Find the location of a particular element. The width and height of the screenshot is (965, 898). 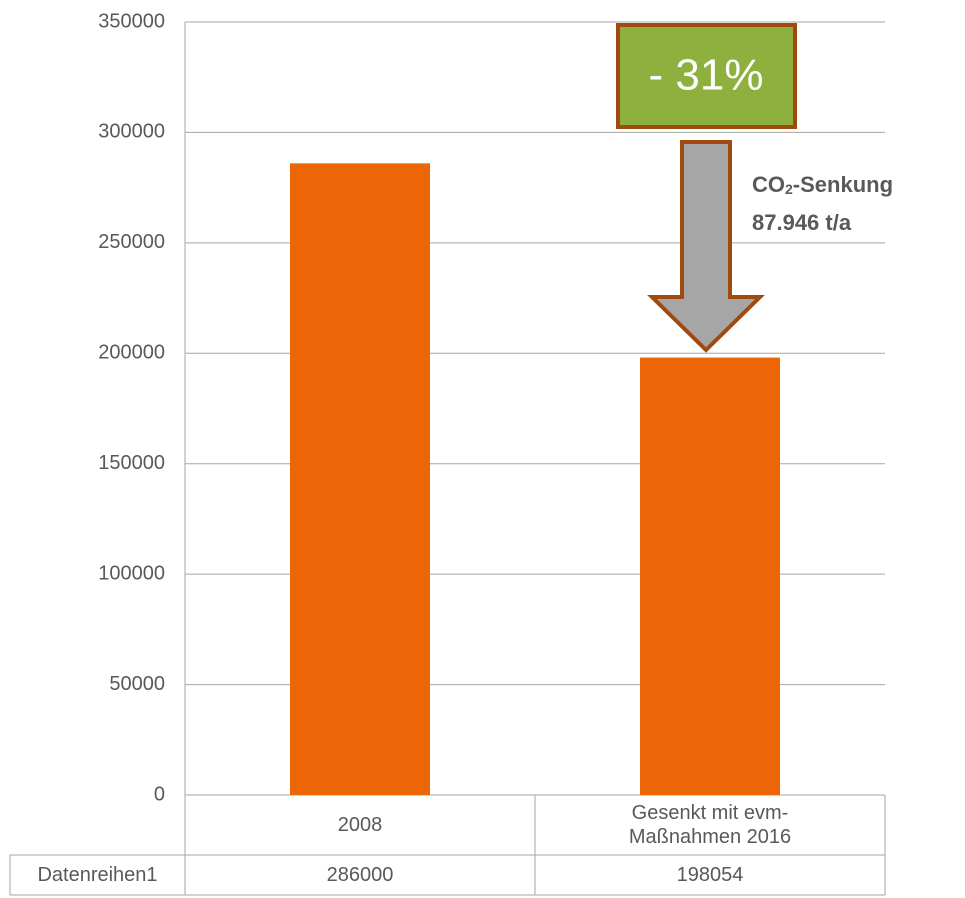

y-tick-label: 50000 is located at coordinates (137, 684).